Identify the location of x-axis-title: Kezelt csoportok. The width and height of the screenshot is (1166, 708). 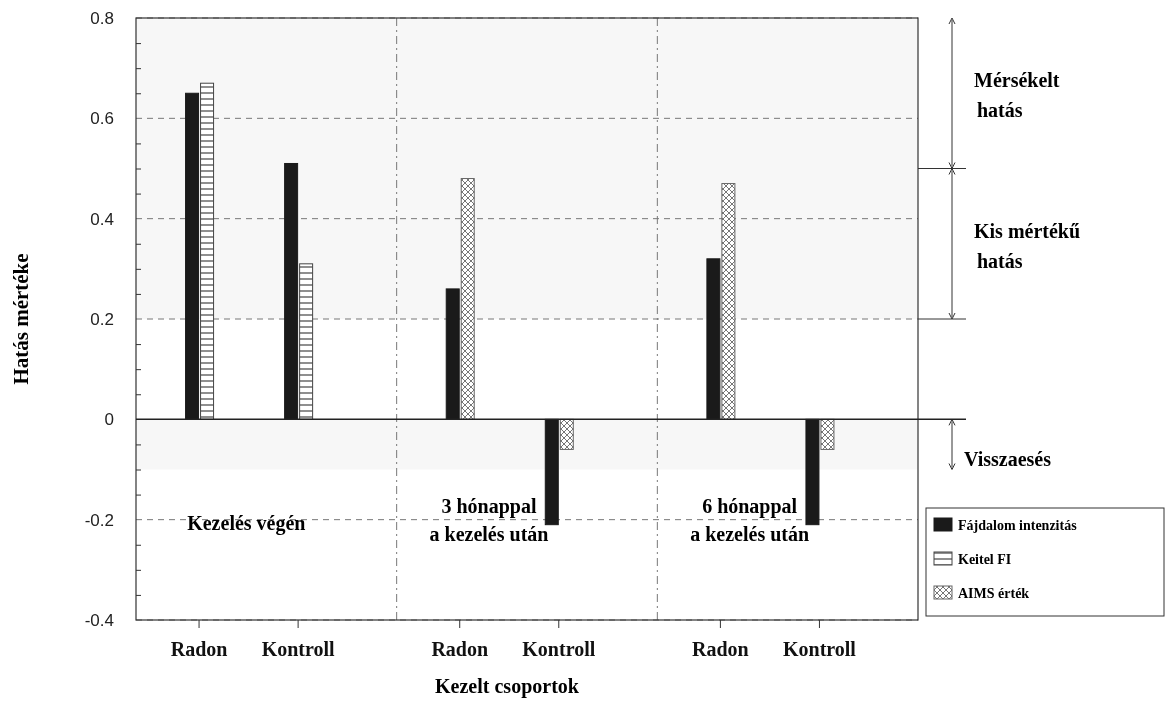
(507, 686).